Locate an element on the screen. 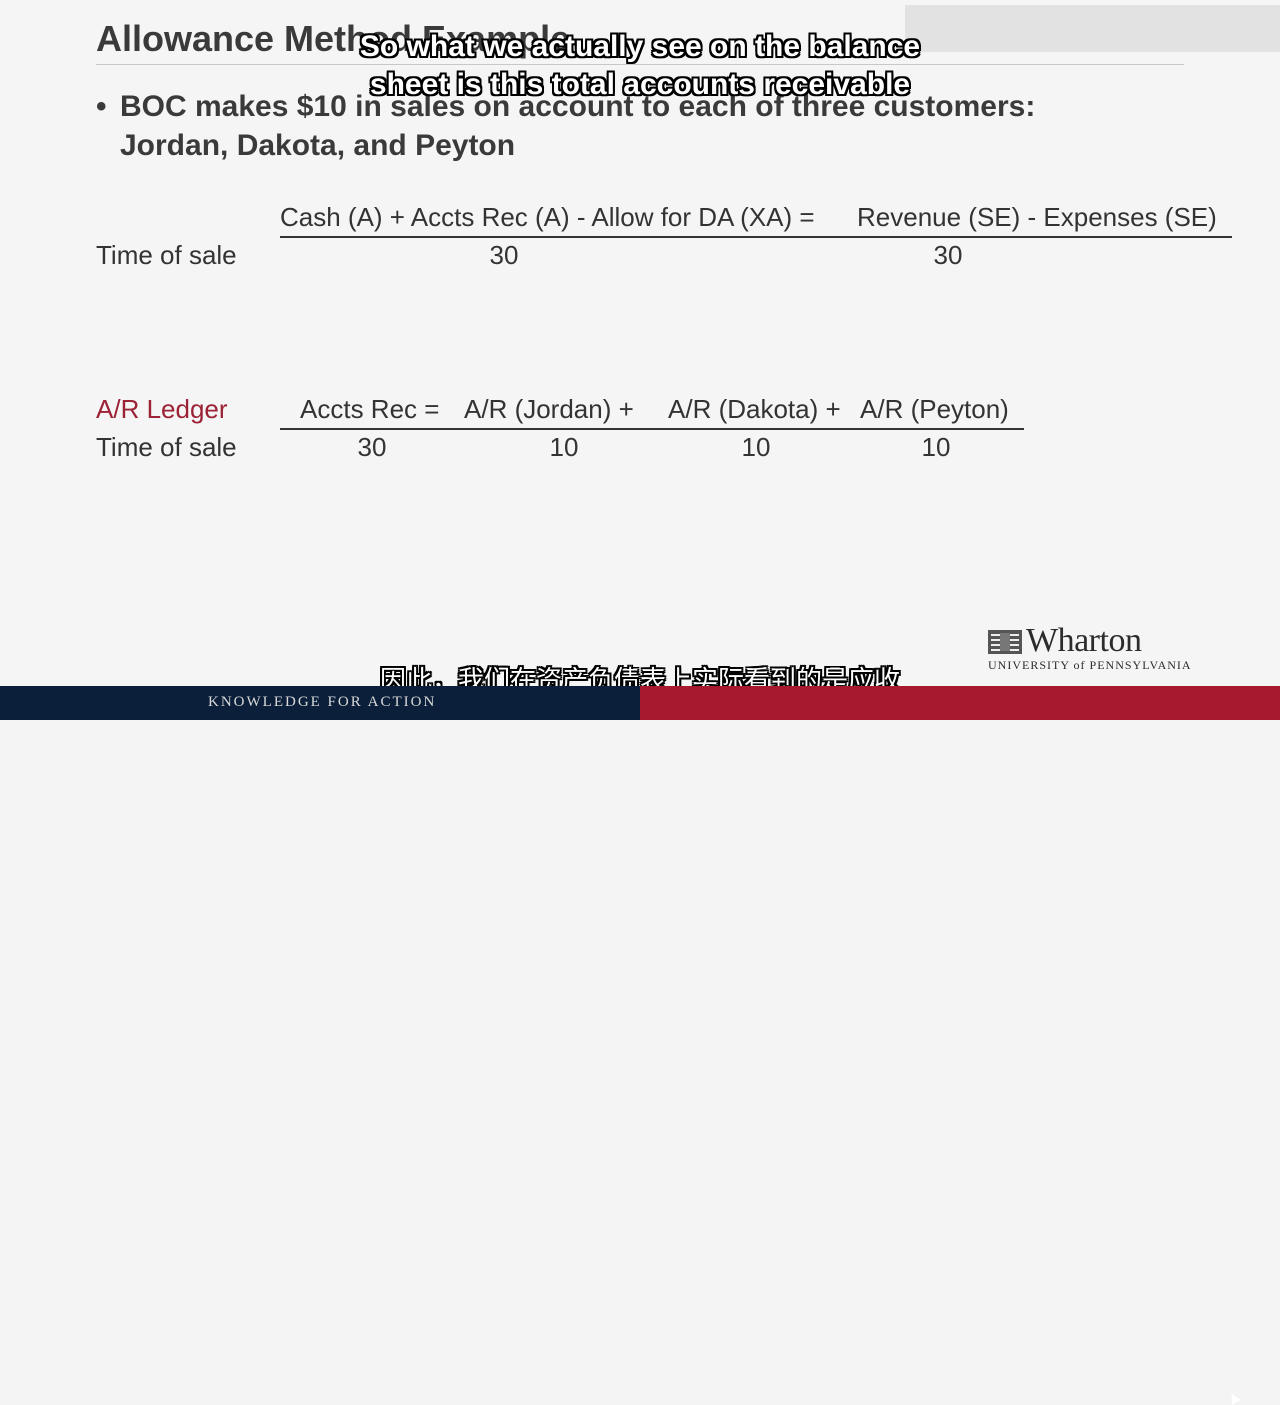  equation-accts-rec-value: 30 is located at coordinates (504, 255).